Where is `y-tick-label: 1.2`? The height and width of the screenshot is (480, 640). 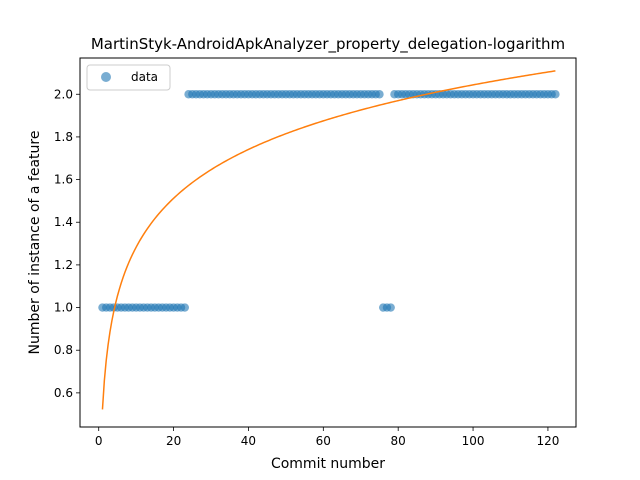
y-tick-label: 1.2 is located at coordinates (63, 265).